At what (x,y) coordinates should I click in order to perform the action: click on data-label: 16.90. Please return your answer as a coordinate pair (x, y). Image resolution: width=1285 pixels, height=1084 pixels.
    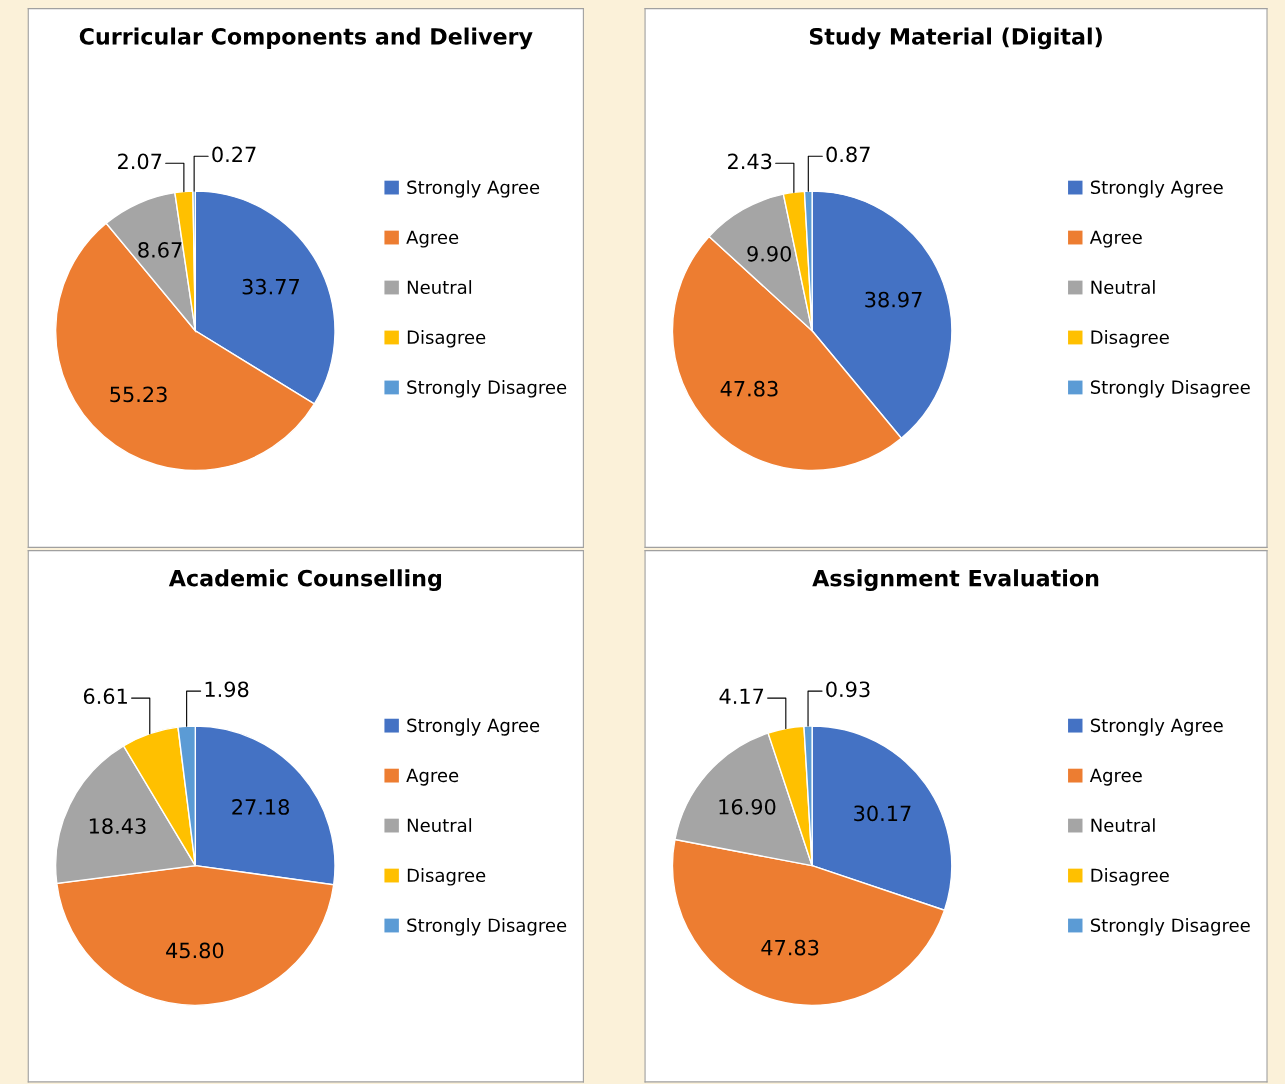
    Looking at the image, I should click on (747, 806).